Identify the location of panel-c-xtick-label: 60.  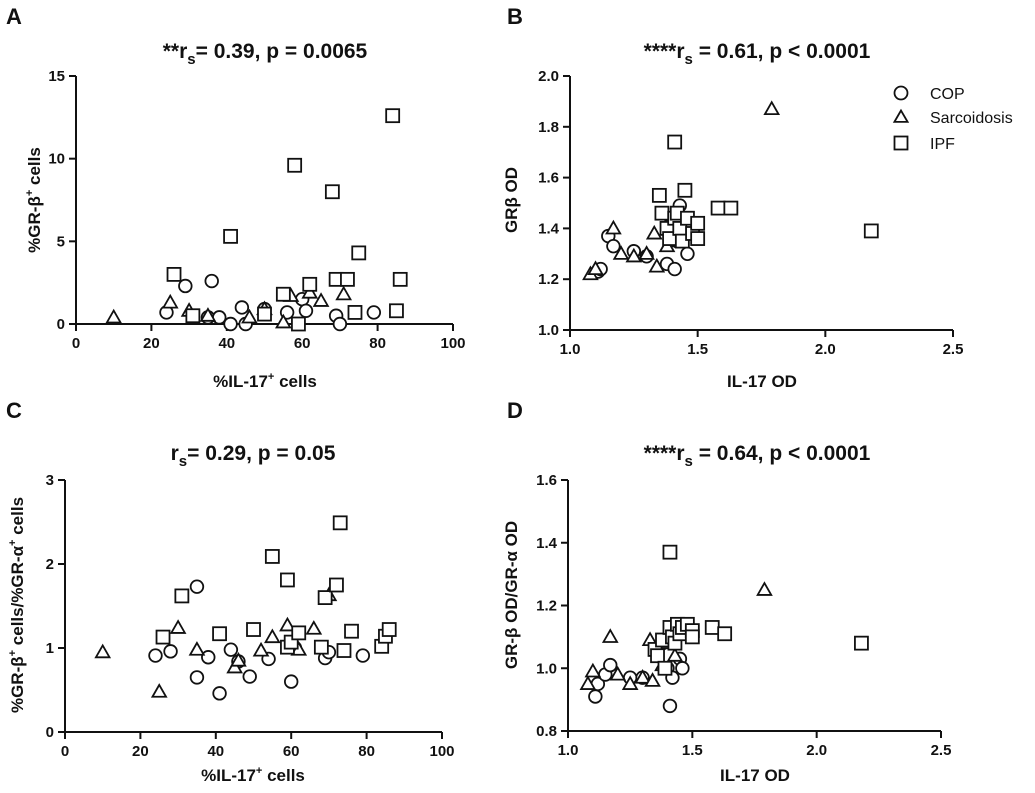
(291, 751).